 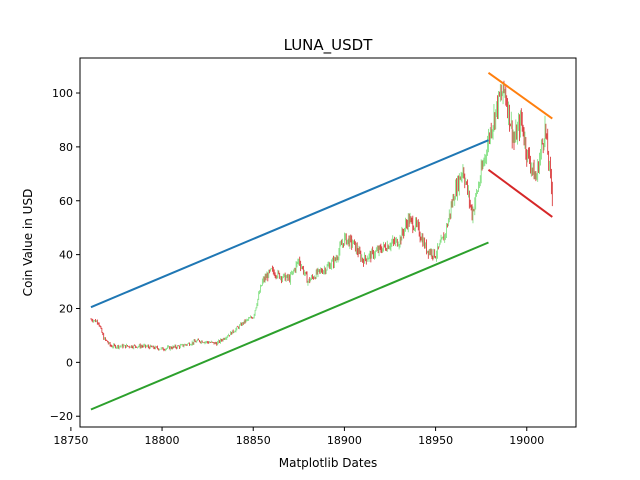 What do you see at coordinates (70, 440) in the screenshot?
I see `x-tick-label: 18750` at bounding box center [70, 440].